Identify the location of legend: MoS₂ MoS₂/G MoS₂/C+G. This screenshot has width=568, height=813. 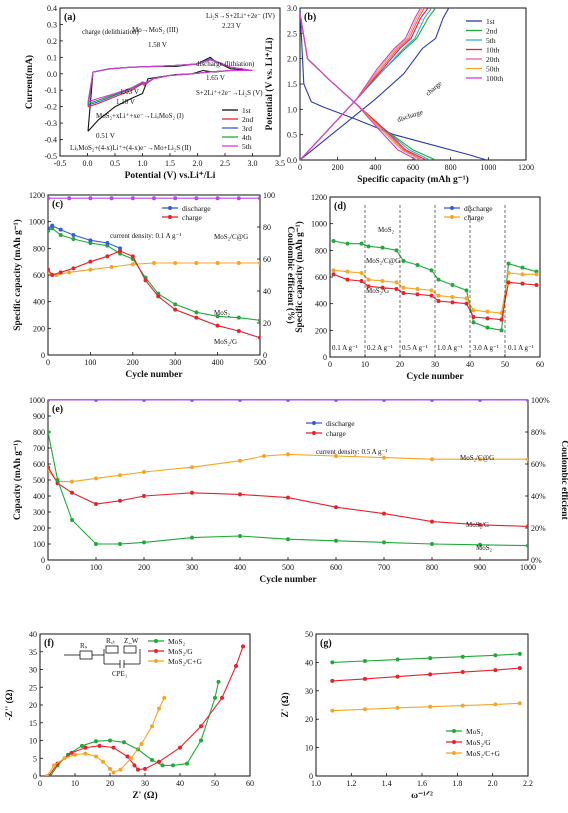
(473, 742).